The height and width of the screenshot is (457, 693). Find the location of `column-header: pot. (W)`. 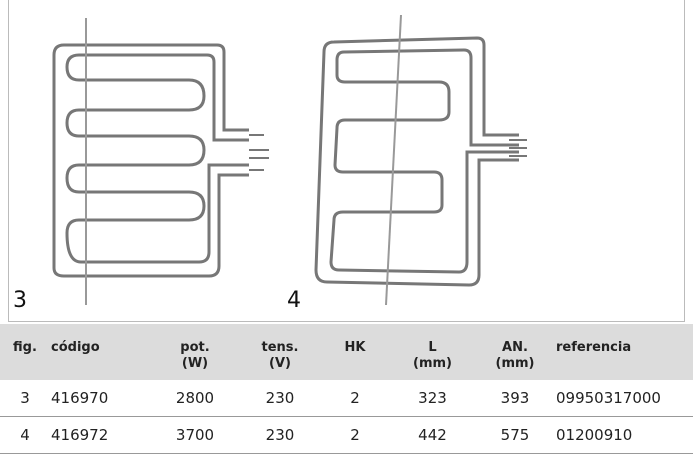

column-header: pot. (W) is located at coordinates (195, 352).